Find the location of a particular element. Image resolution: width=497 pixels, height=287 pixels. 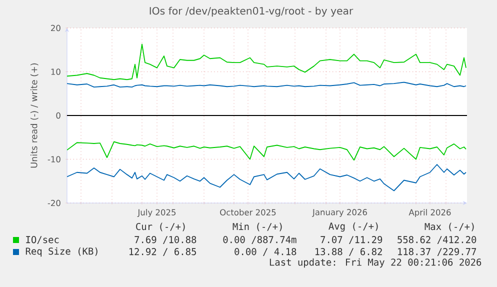

text: 12.92 / 6.85 is located at coordinates (162, 252).